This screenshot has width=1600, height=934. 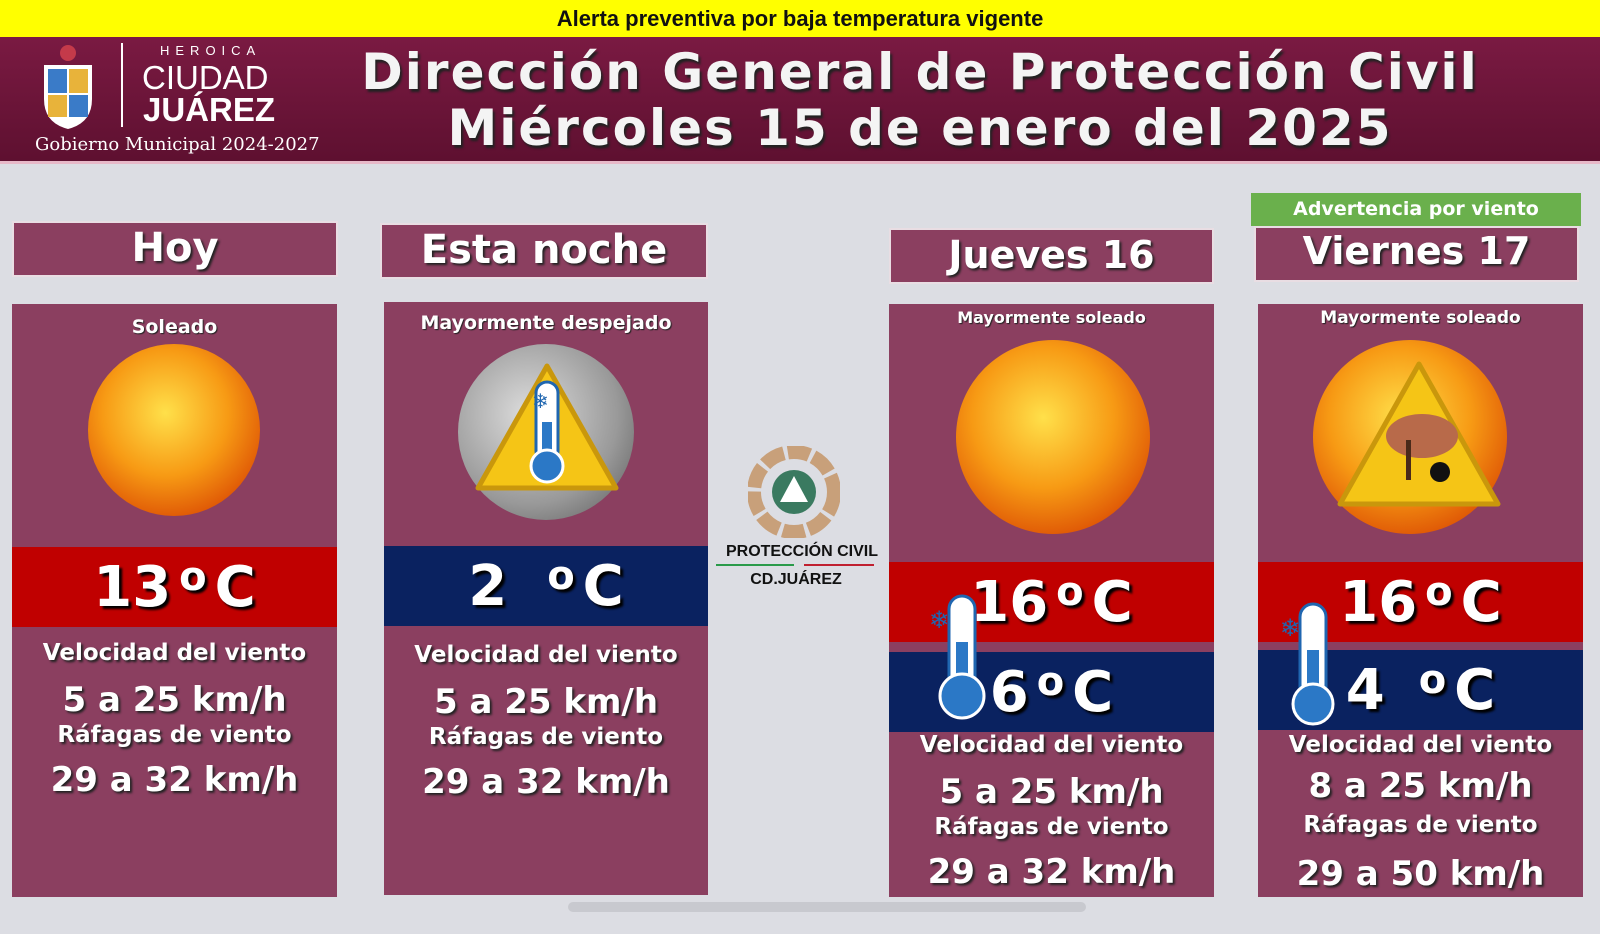 What do you see at coordinates (209, 109) in the screenshot?
I see `logo-juarez: JUÁREZ` at bounding box center [209, 109].